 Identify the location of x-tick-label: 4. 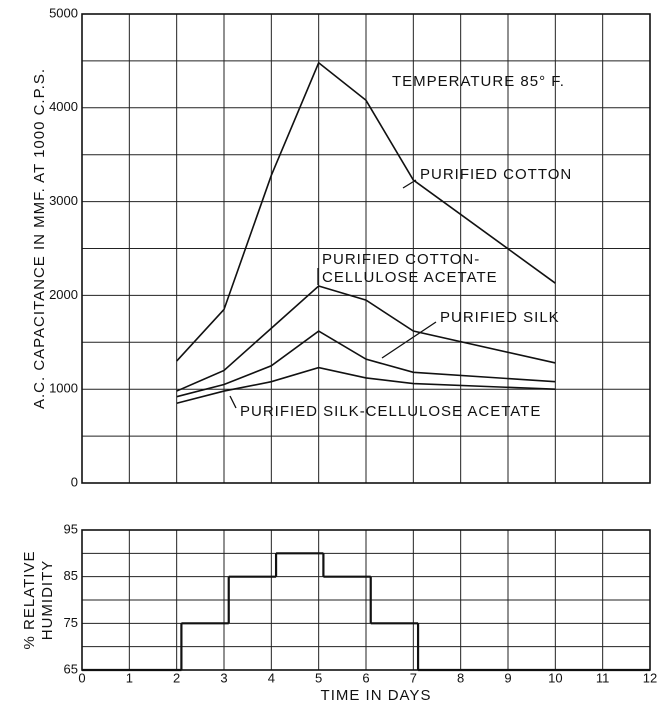
(271, 677).